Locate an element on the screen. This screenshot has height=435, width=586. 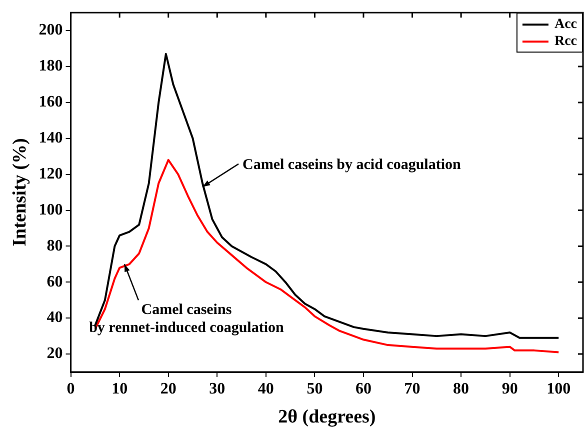
x-tick-label: 90 is located at coordinates (510, 389).